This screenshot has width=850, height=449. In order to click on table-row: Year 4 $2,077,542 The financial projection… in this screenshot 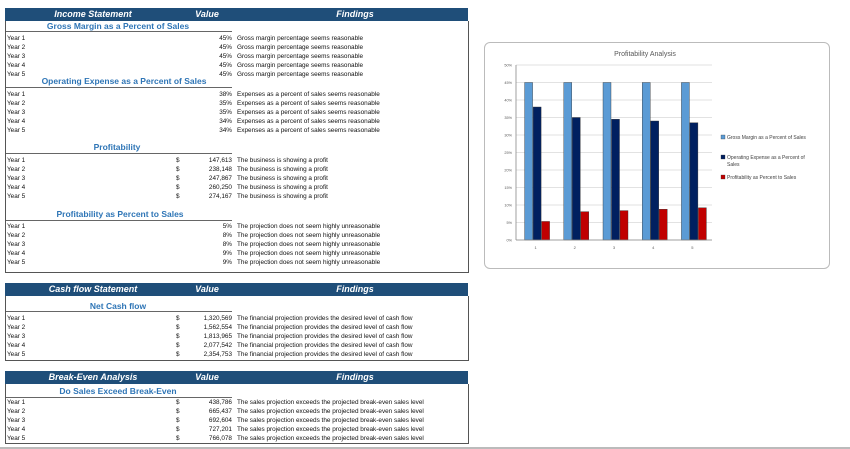, I will do `click(236, 346)`.